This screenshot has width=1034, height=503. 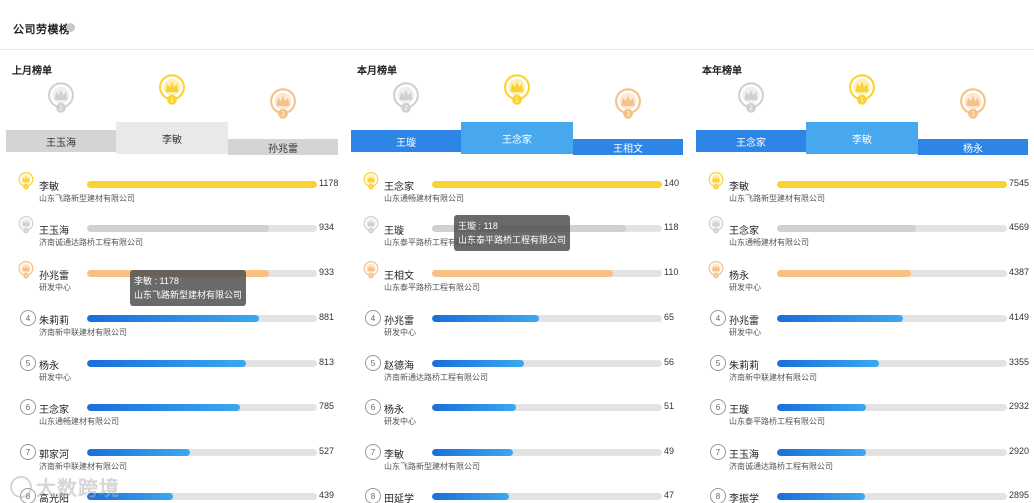 What do you see at coordinates (517, 283) in the screenshot?
I see `rank-row: 3 王相文 山东泰平路桥工程有限公司 110` at bounding box center [517, 283].